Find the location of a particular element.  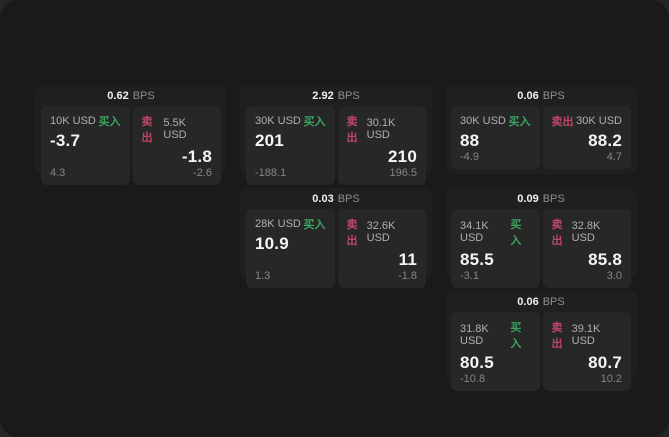

bps-value: 2.92 is located at coordinates (323, 96).